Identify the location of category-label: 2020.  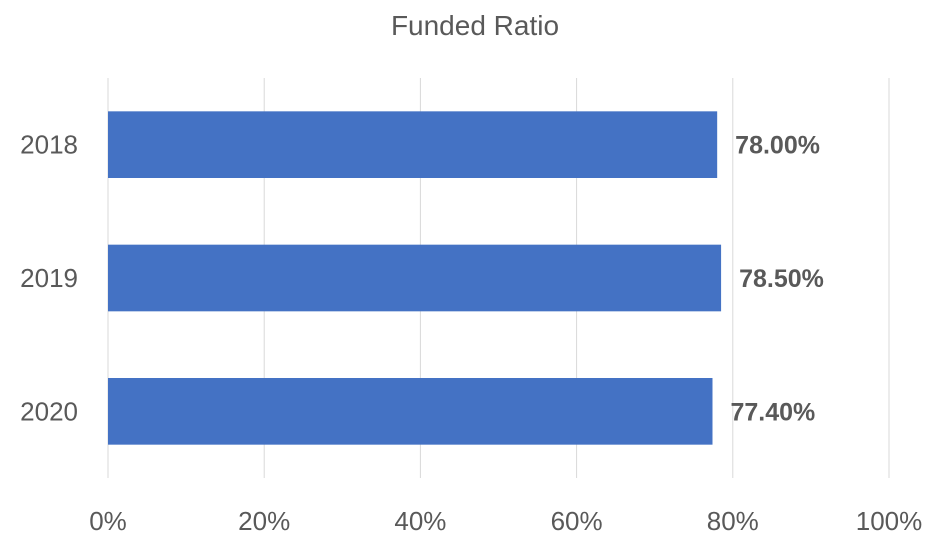
(49, 411).